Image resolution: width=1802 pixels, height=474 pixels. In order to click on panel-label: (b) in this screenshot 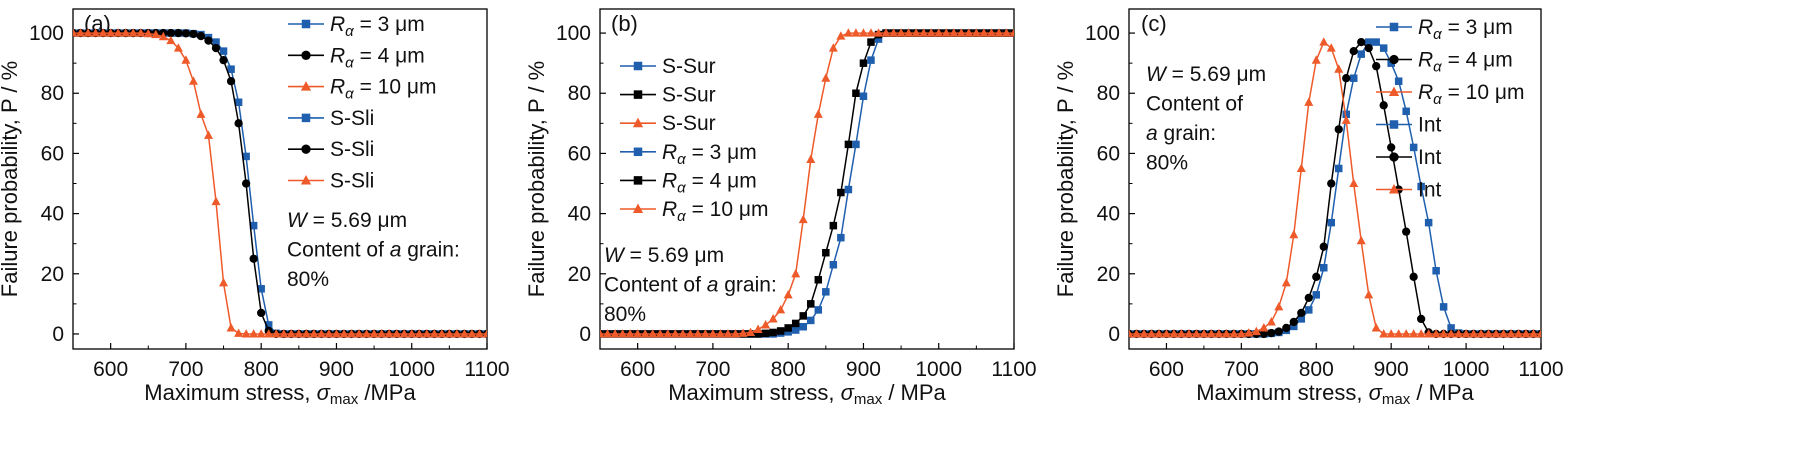, I will do `click(624, 23)`.